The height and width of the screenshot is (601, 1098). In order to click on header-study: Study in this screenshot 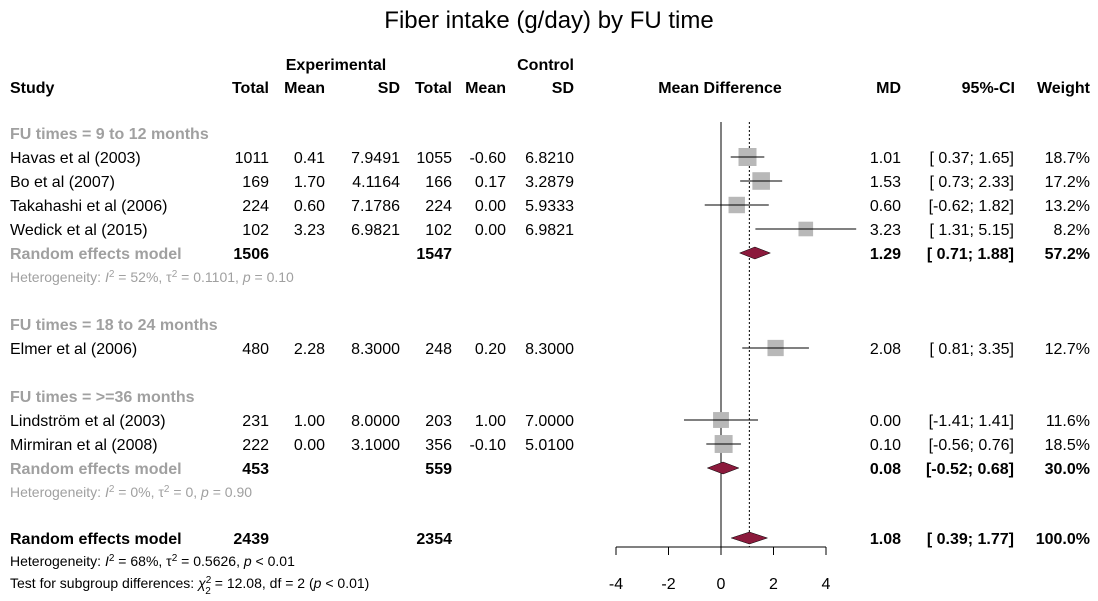, I will do `click(32, 88)`.